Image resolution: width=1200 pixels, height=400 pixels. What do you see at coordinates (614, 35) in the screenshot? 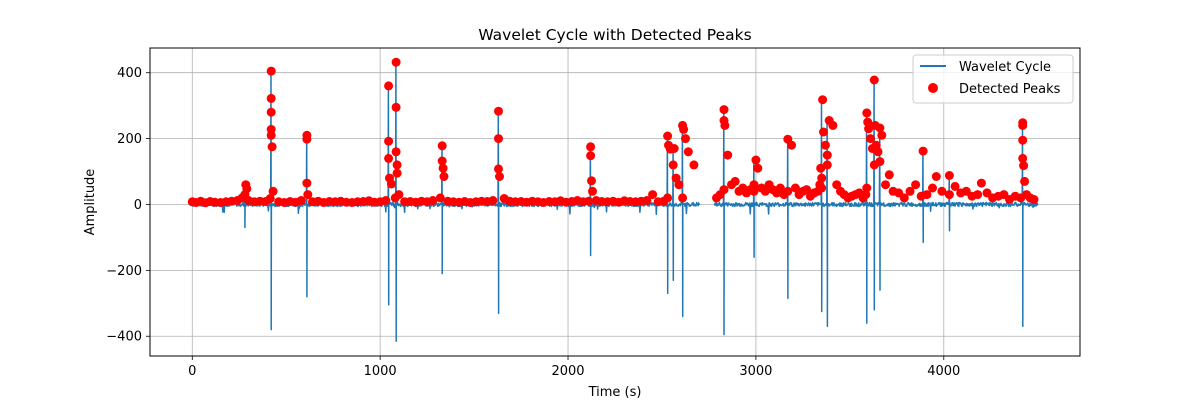
I see `chart-title: Wavelet Cycle with Detected Peaks` at bounding box center [614, 35].